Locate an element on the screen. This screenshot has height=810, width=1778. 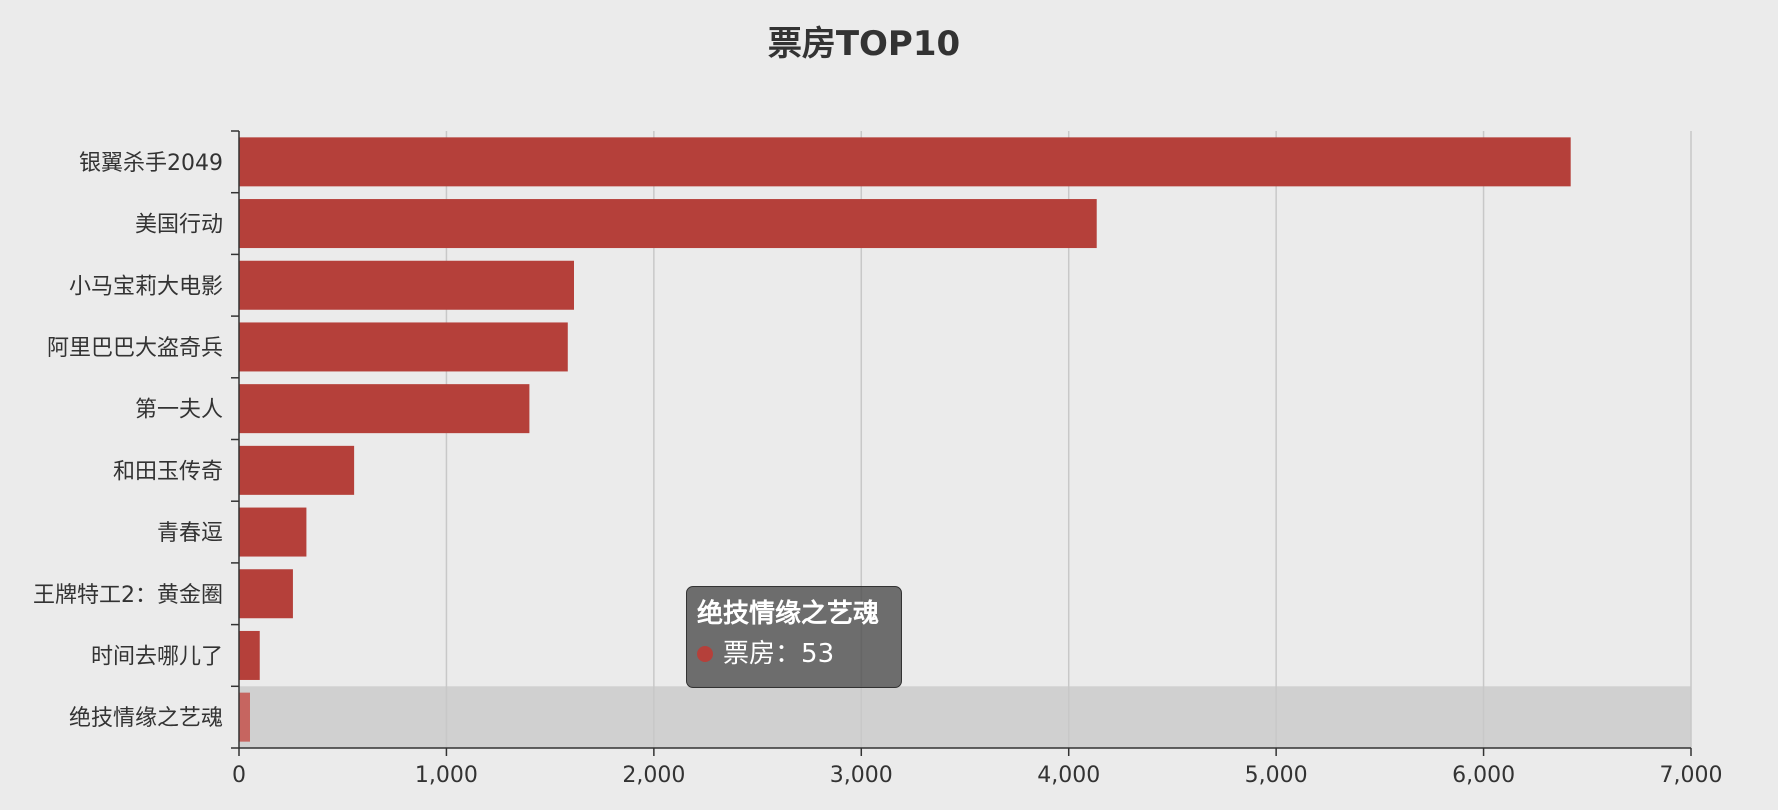
x-tick-label: 2,000 is located at coordinates (653, 775).